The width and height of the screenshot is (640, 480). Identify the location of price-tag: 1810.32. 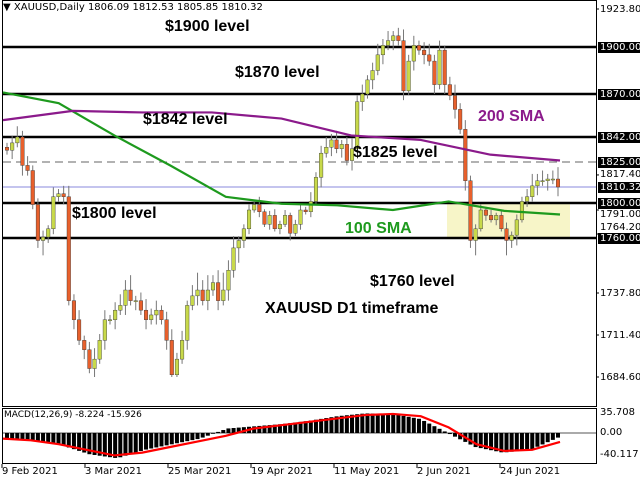
(619, 187).